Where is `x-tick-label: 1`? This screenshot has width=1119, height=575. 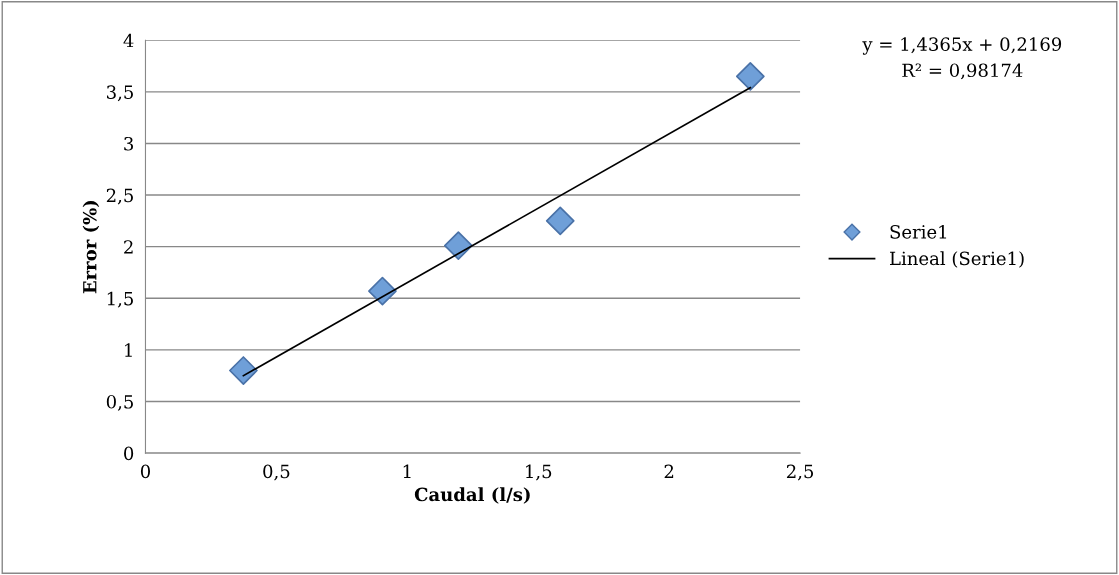 x-tick-label: 1 is located at coordinates (407, 471).